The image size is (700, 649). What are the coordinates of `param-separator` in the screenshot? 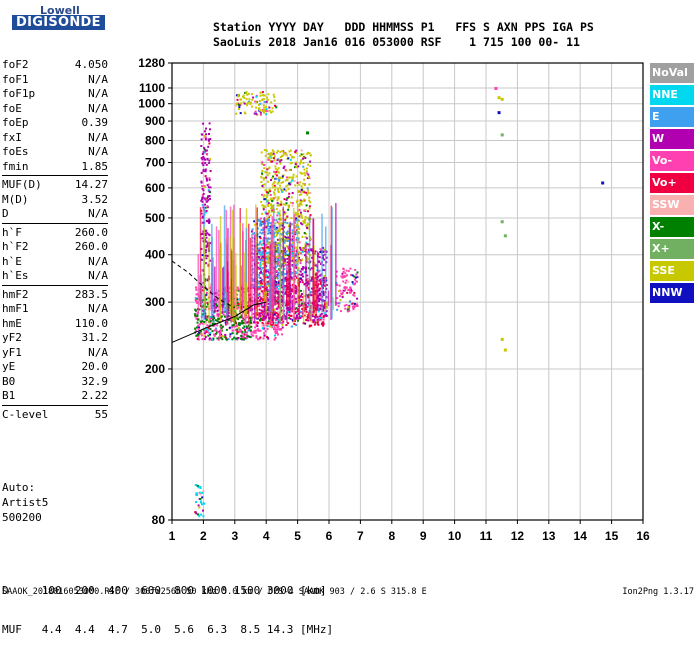 It's located at (55, 223).